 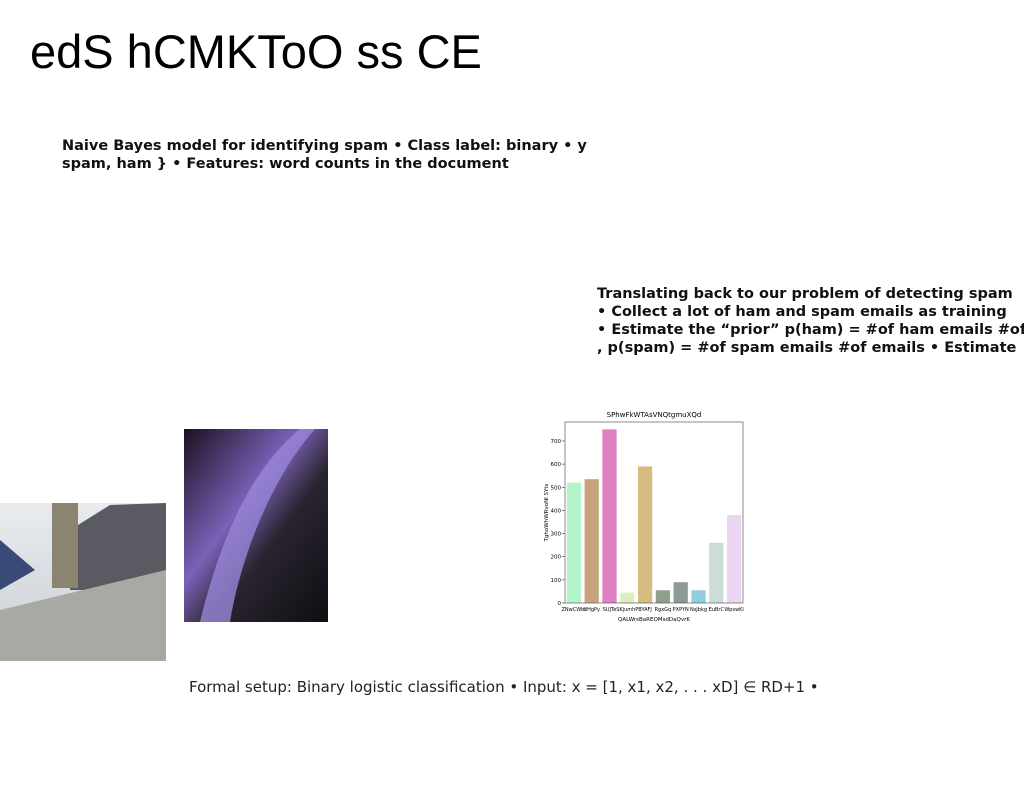 What do you see at coordinates (556, 558) in the screenshot?
I see `y-tick-label: 200` at bounding box center [556, 558].